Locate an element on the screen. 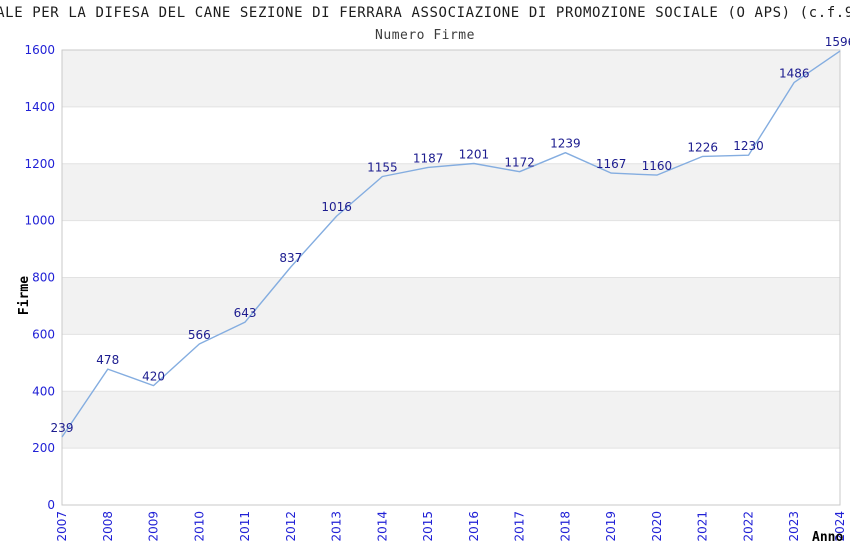 Image resolution: width=850 pixels, height=550 pixels. x-tick-label: 2010 is located at coordinates (199, 526).